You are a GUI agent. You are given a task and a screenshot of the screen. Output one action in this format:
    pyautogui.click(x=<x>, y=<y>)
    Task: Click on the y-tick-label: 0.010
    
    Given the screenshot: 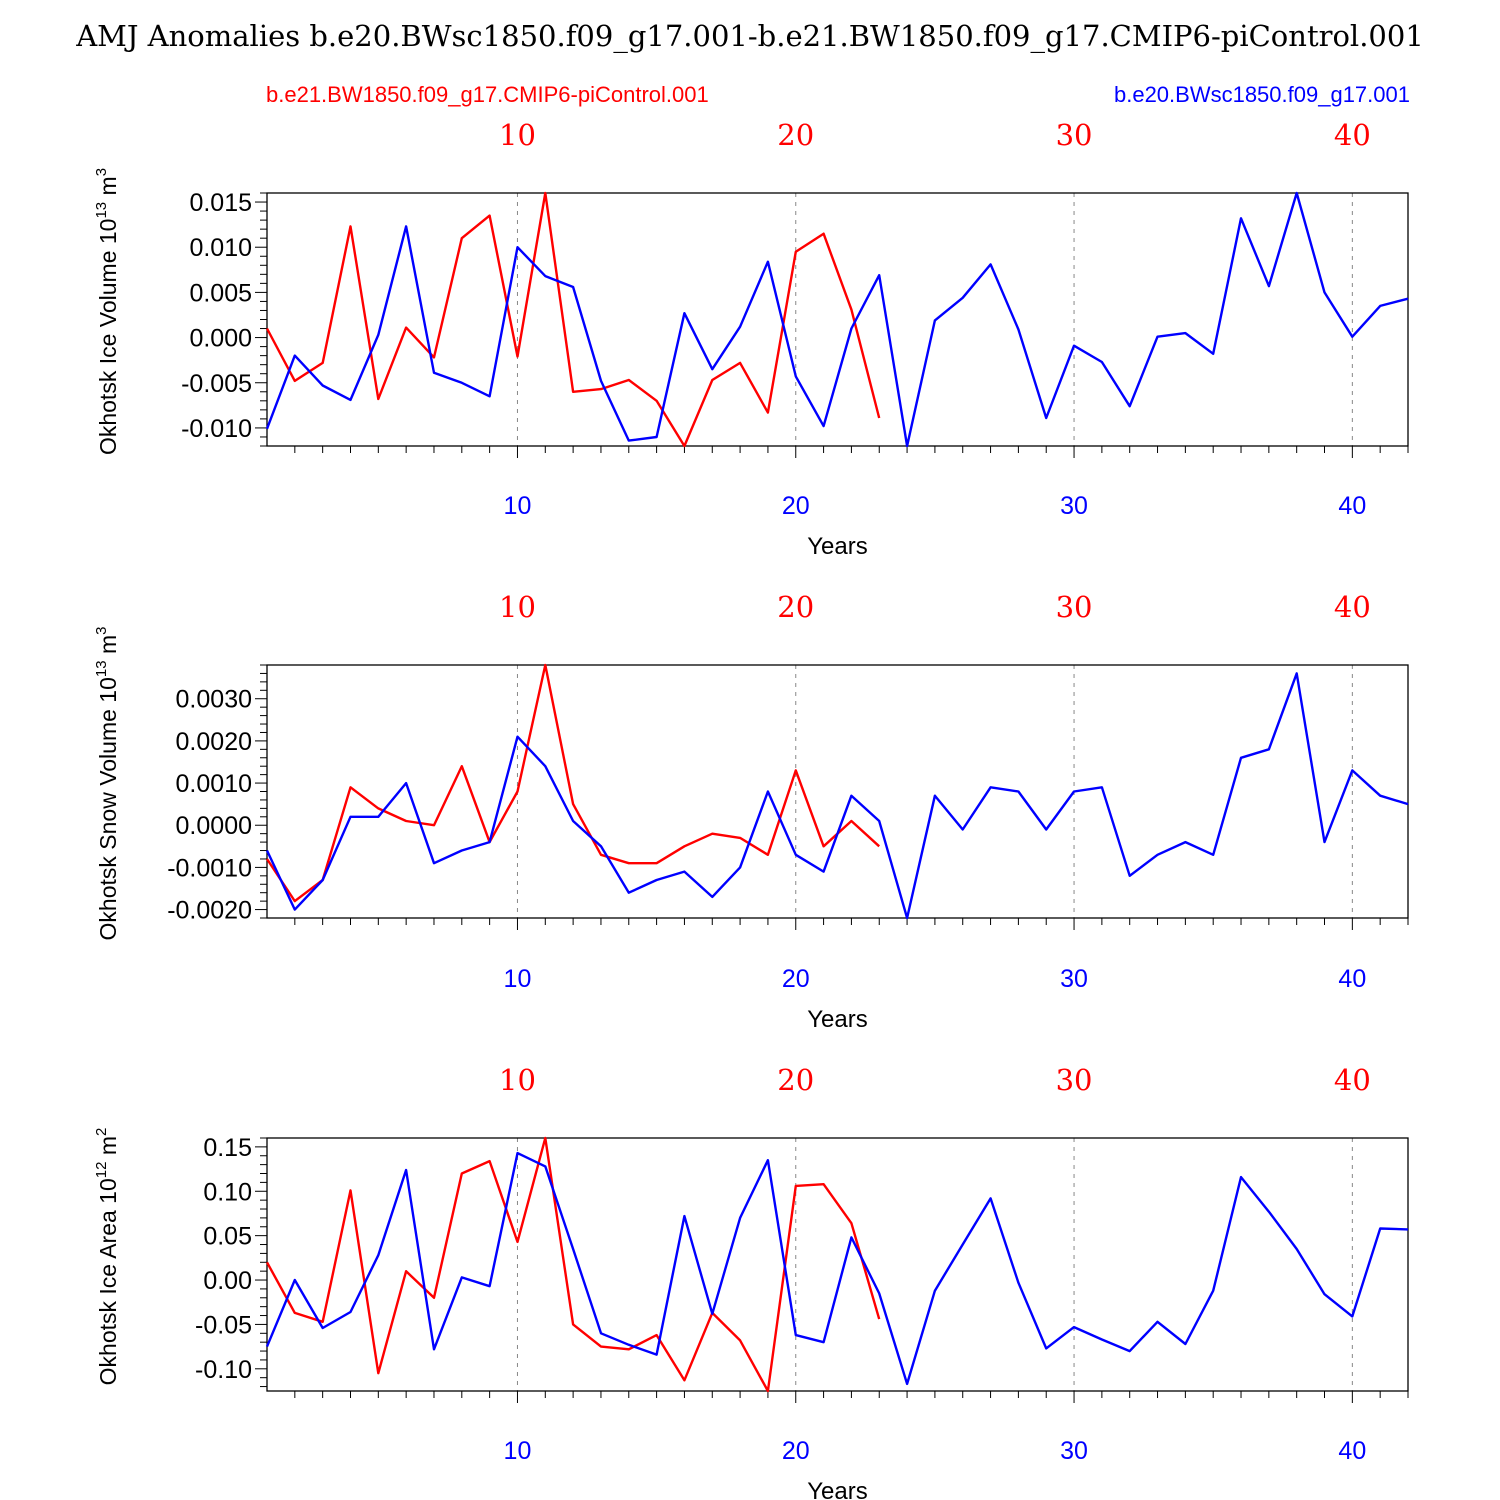 What is the action you would take?
    pyautogui.click(x=220, y=248)
    